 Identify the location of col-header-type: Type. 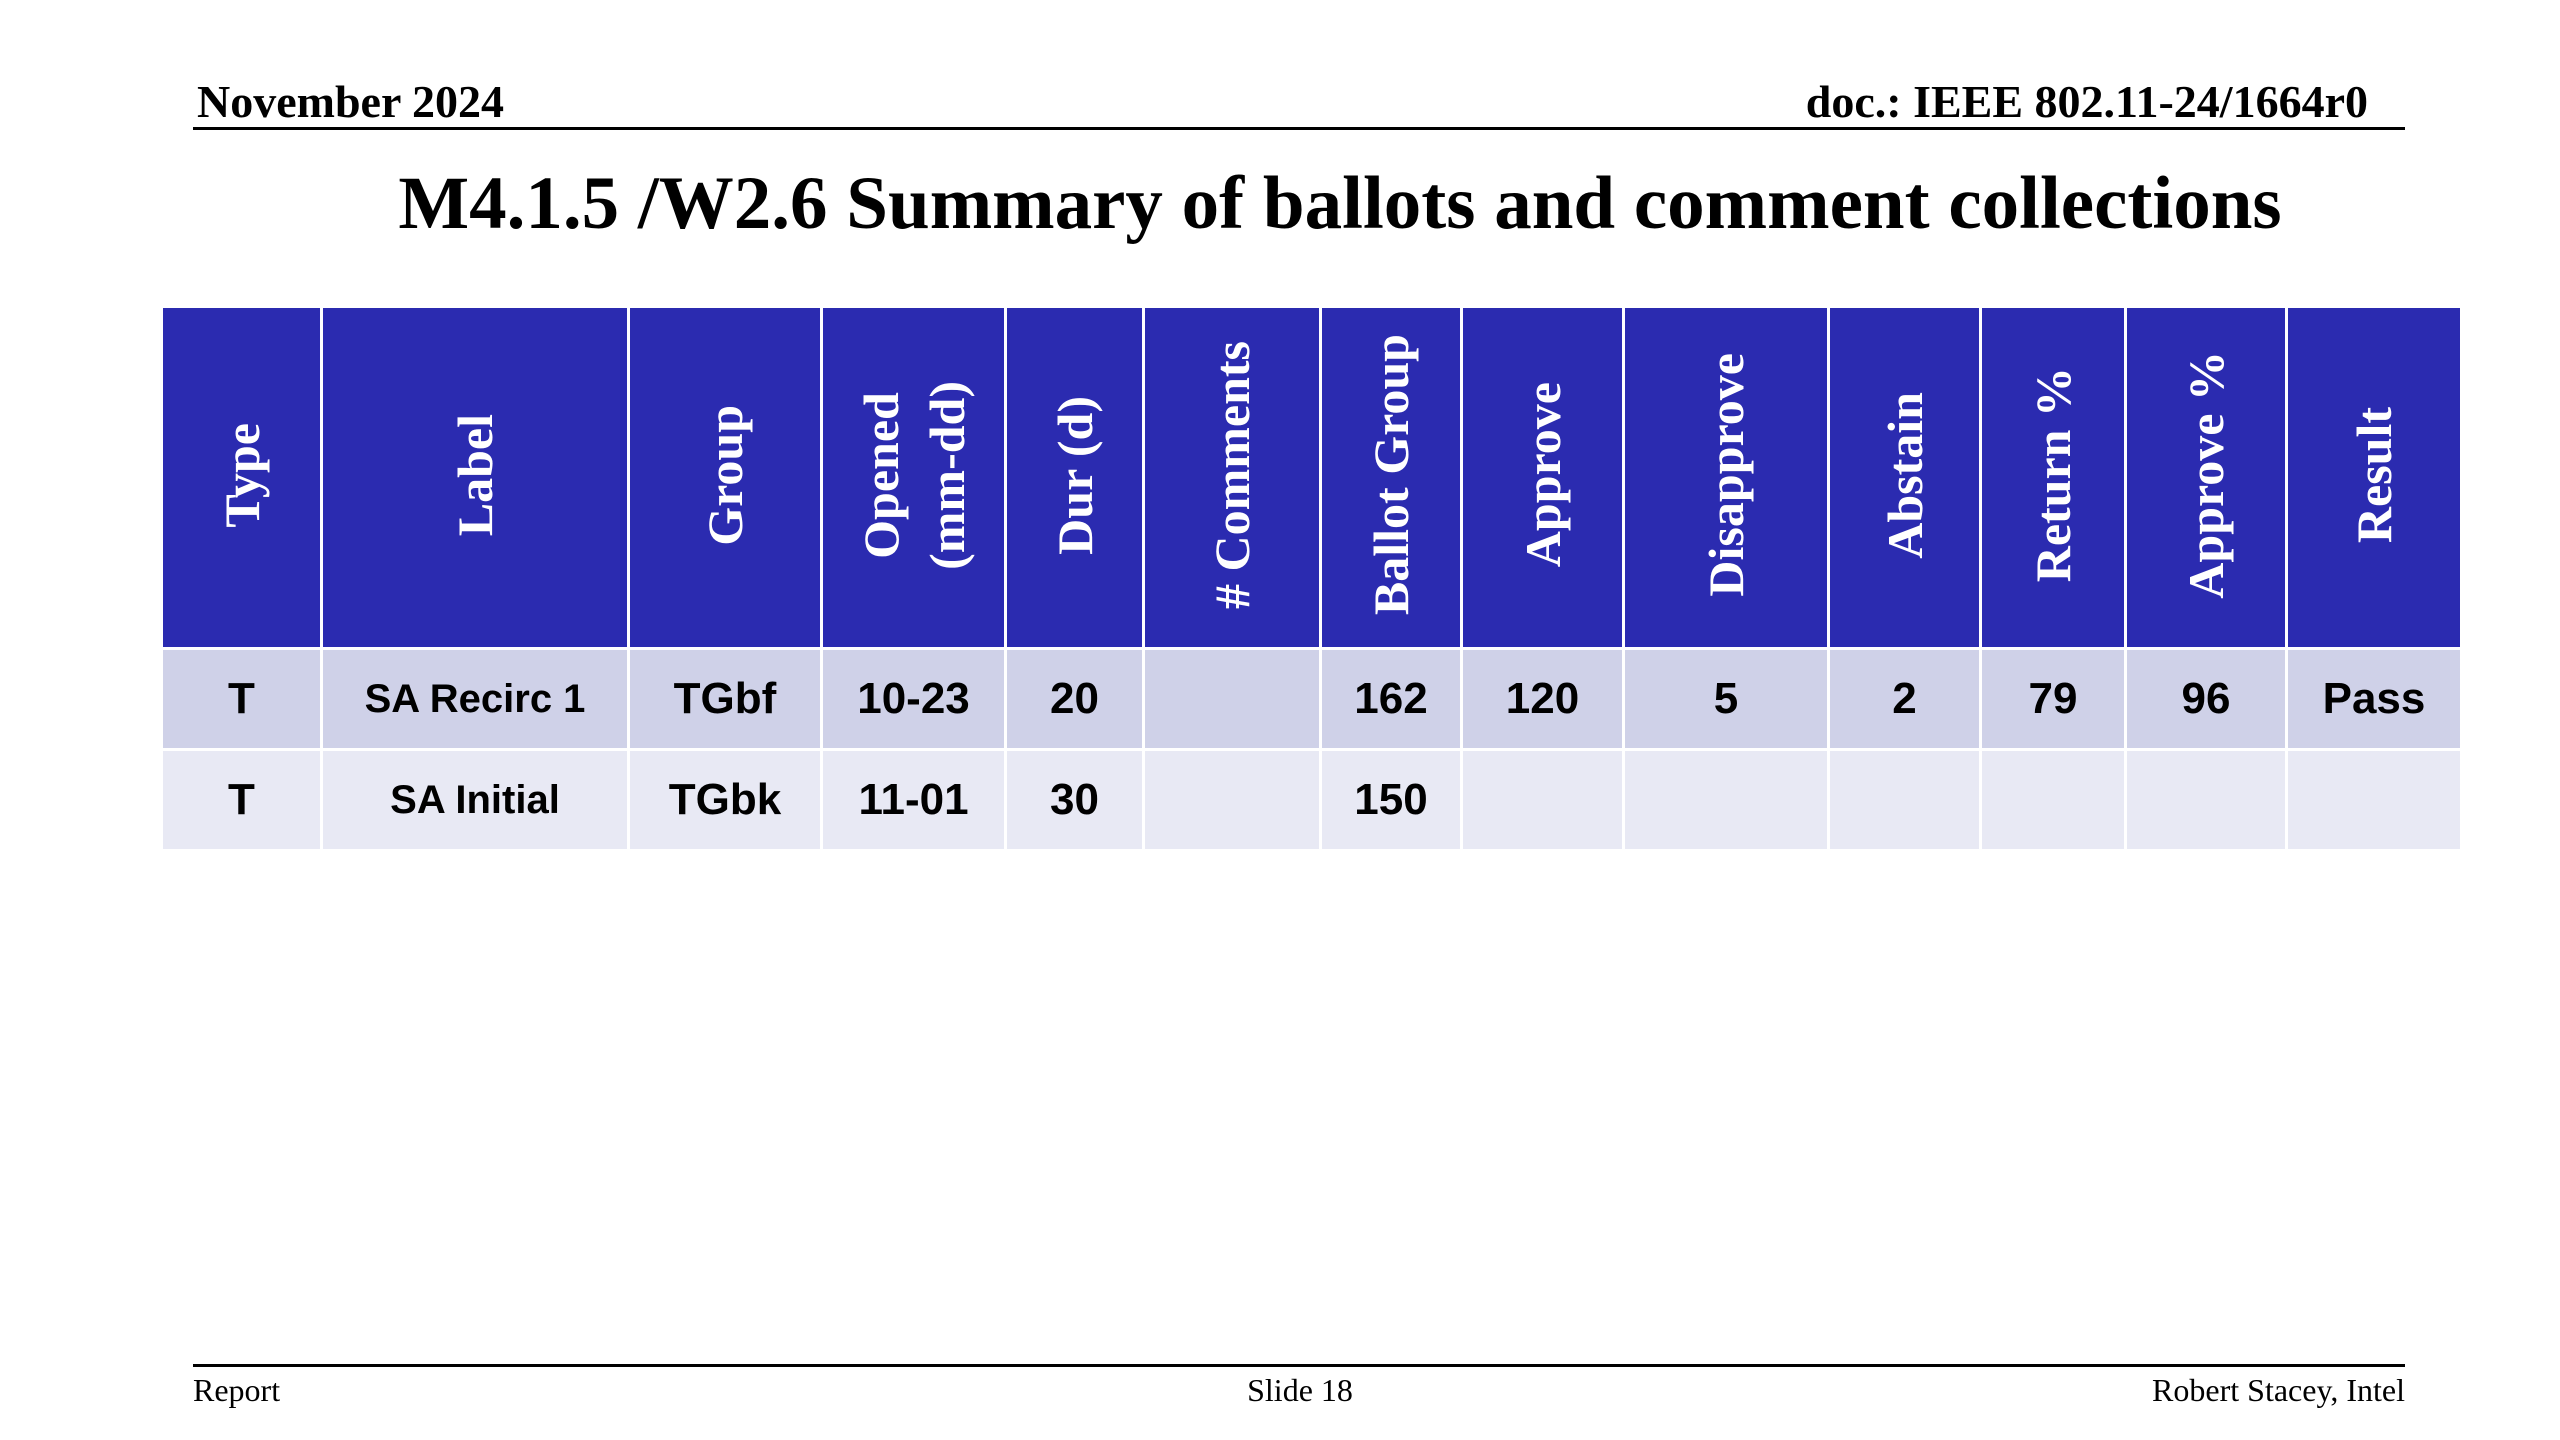
(241, 477).